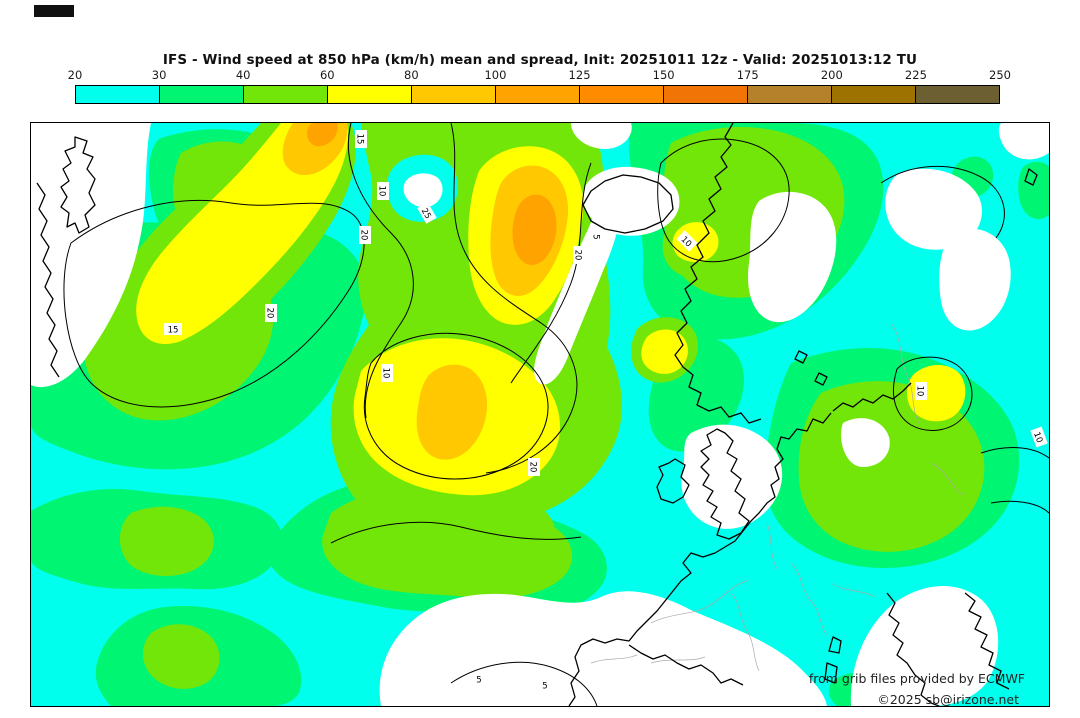  Describe the element at coordinates (495, 75) in the screenshot. I see `colorbar-tick: 100` at that location.